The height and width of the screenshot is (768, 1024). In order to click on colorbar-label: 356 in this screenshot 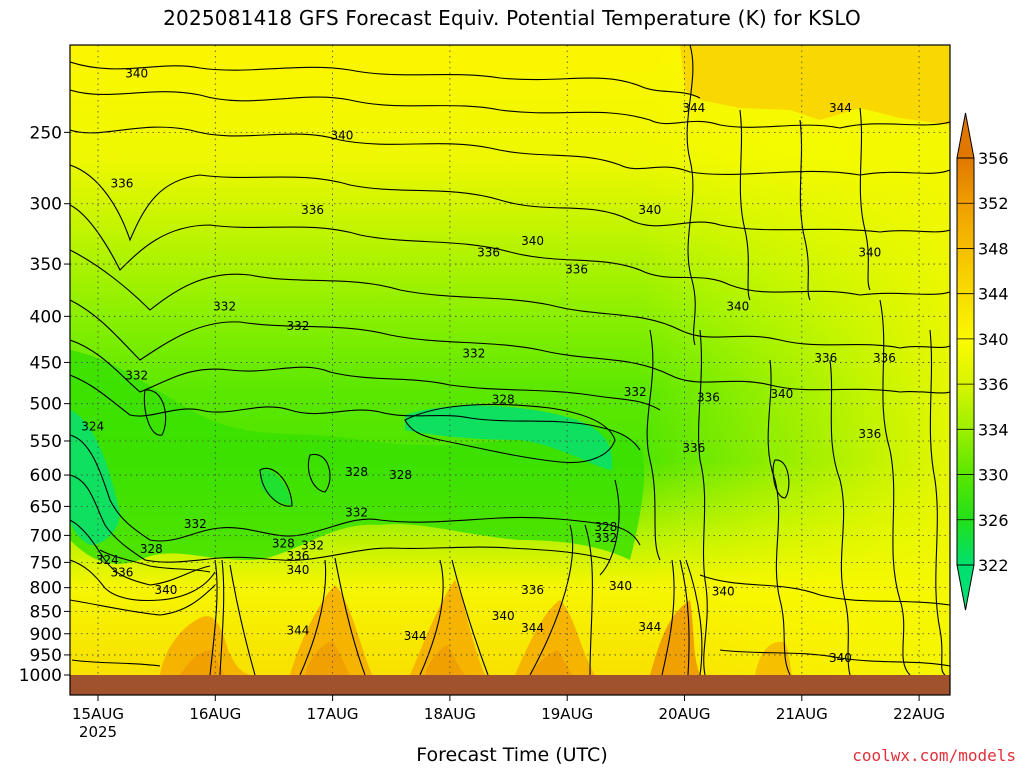, I will do `click(993, 158)`.